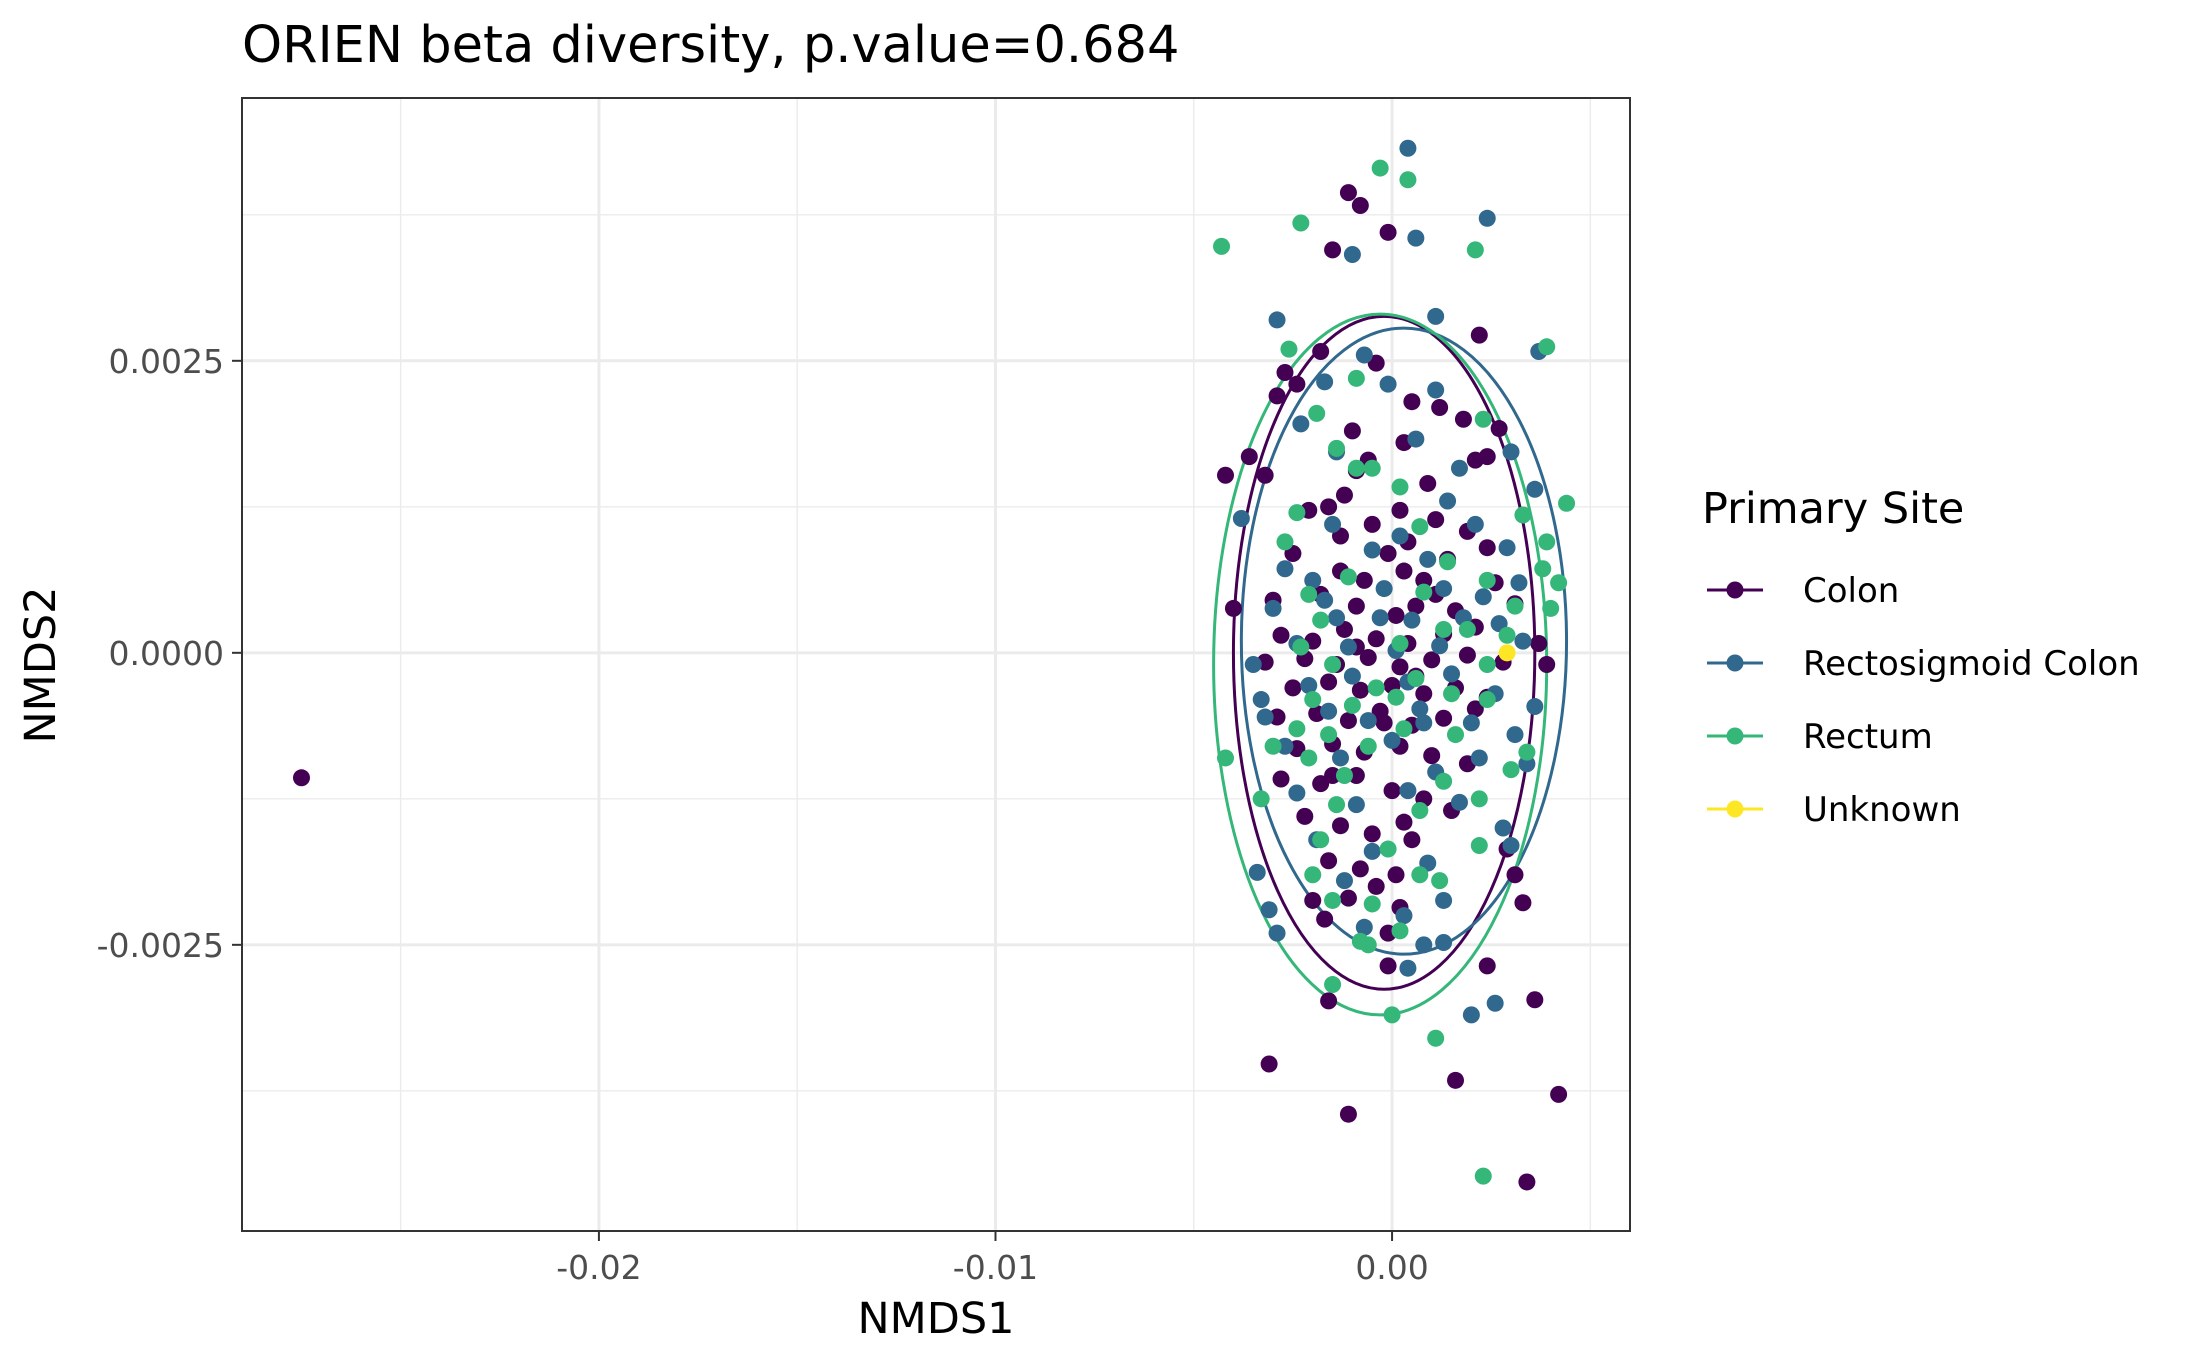 Image resolution: width=2187 pixels, height=1355 pixels. What do you see at coordinates (1384, 652) in the screenshot?
I see `ellipse-colon` at bounding box center [1384, 652].